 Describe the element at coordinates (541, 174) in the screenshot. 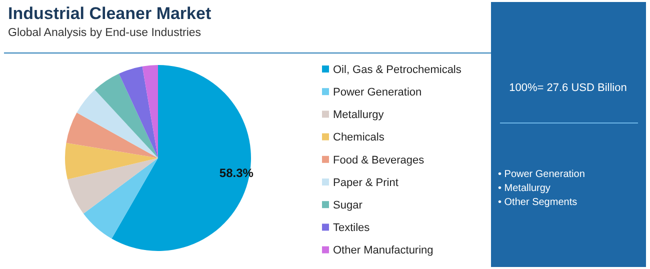

I see `text: • Power Generation` at that location.